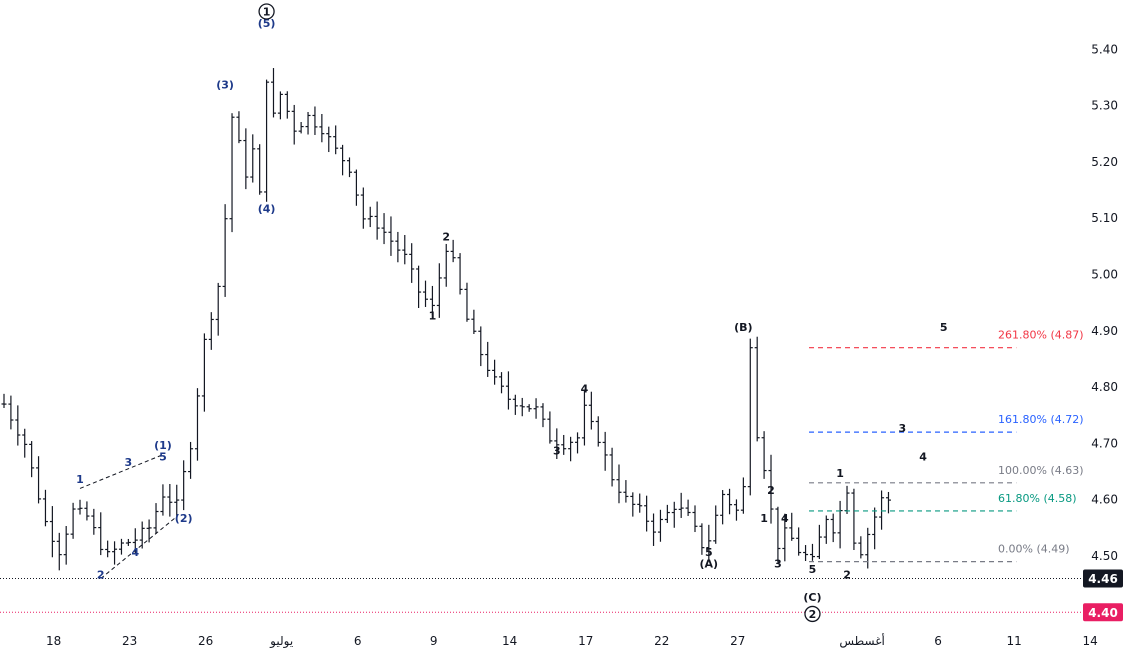 Image resolution: width=1140 pixels, height=655 pixels. What do you see at coordinates (128, 516) in the screenshot?
I see `channel-lines` at bounding box center [128, 516].